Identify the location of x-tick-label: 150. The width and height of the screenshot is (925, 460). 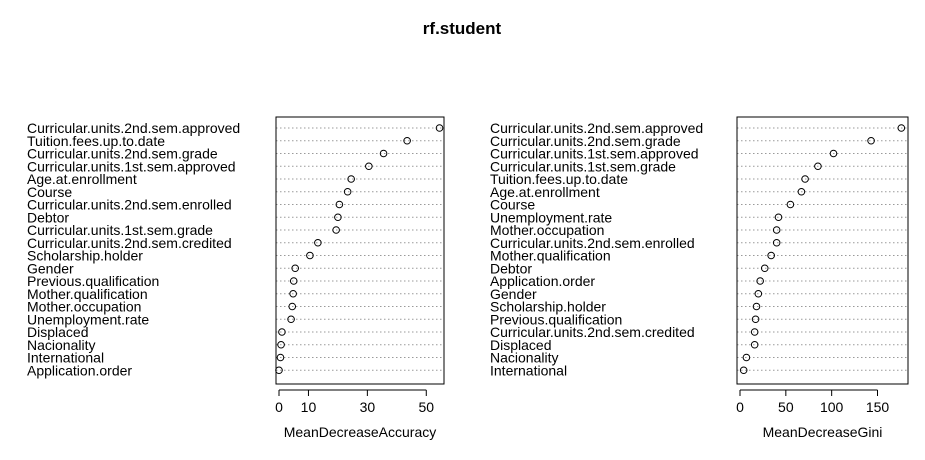
(878, 407).